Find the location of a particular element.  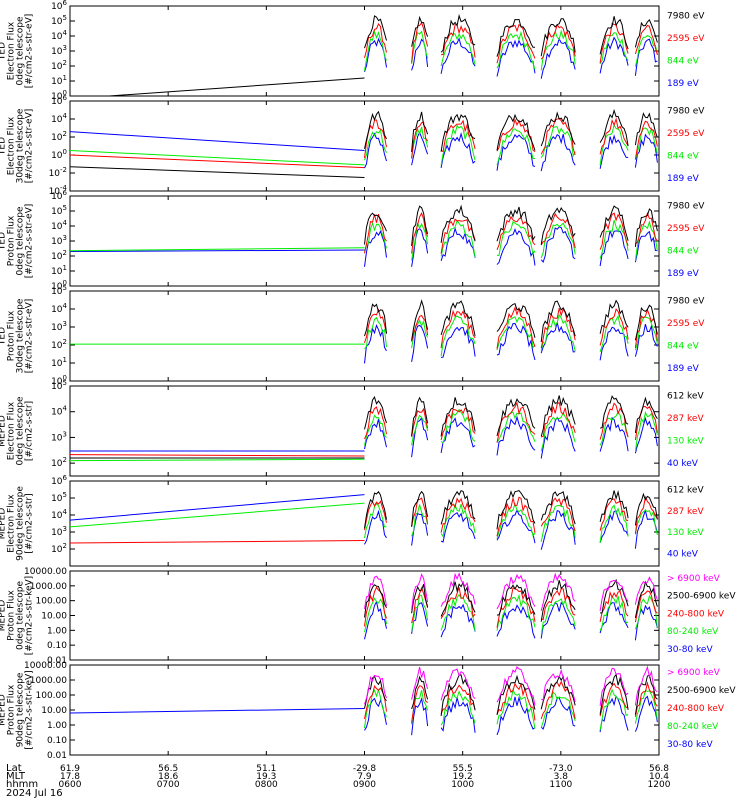

y-tick-label: 0.10 is located at coordinates (57, 741).